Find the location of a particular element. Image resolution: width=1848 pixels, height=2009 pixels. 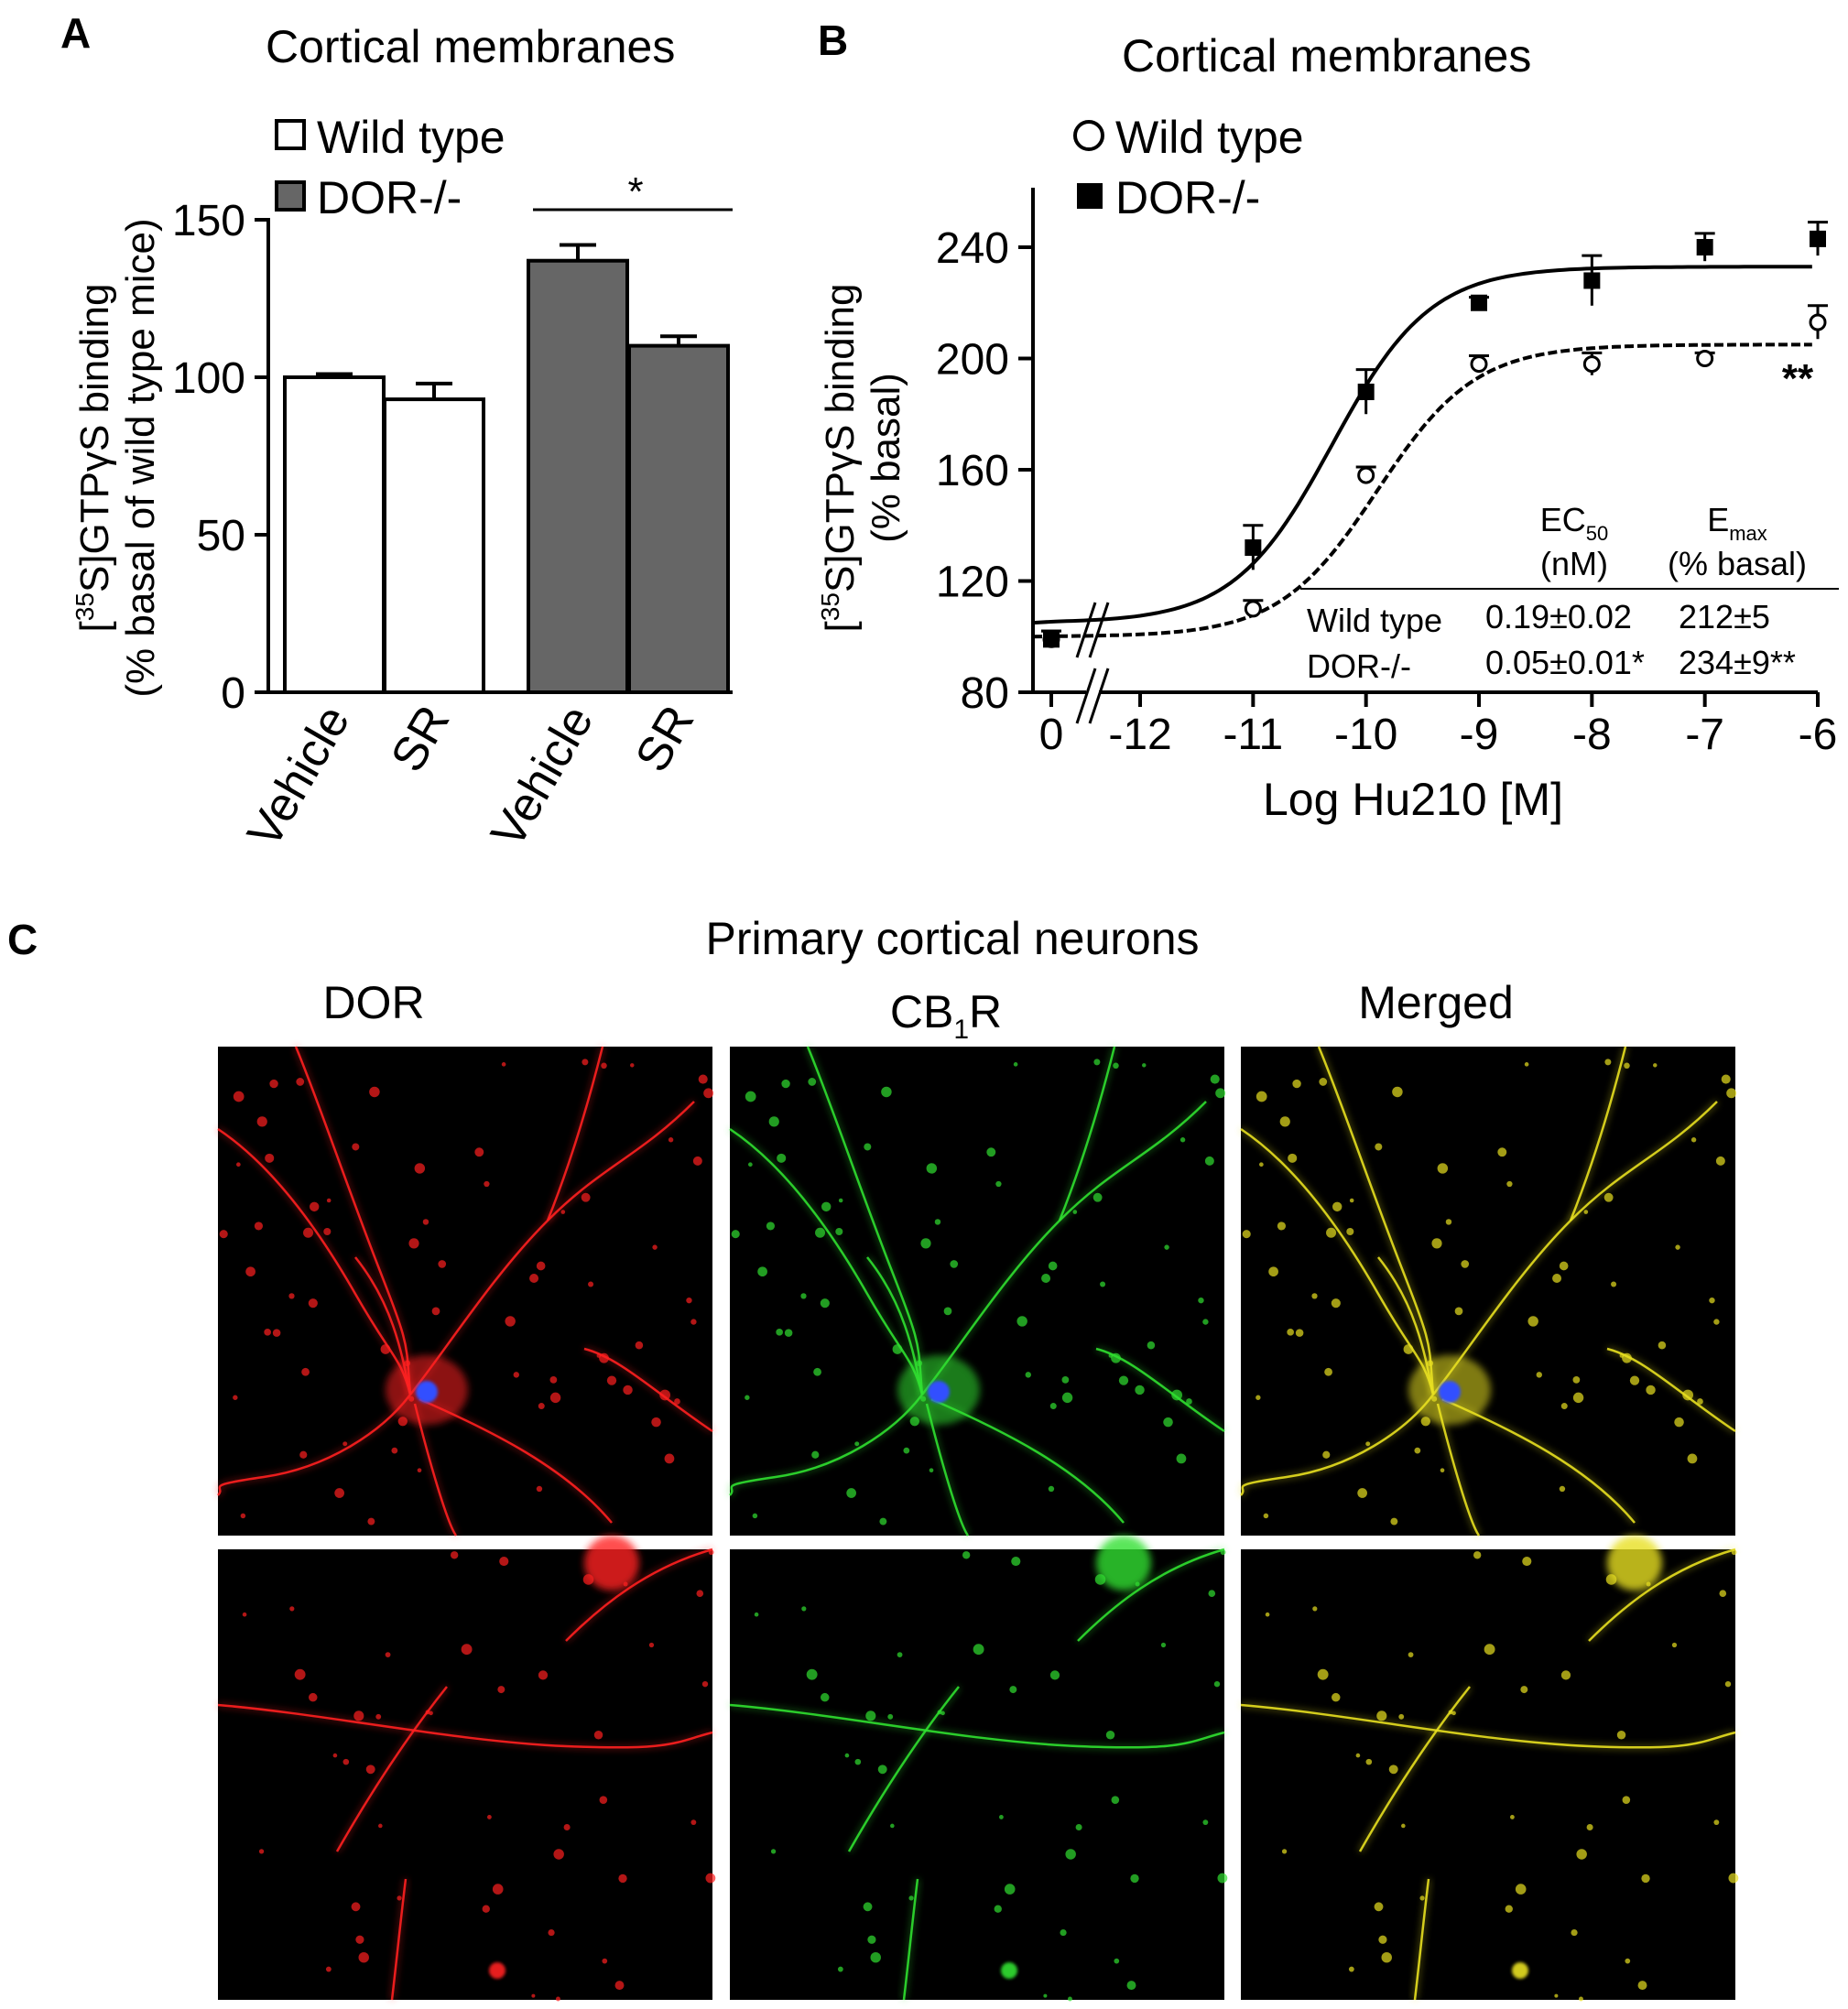

panel-b-ylabel-line2: (% basal) is located at coordinates (886, 458).